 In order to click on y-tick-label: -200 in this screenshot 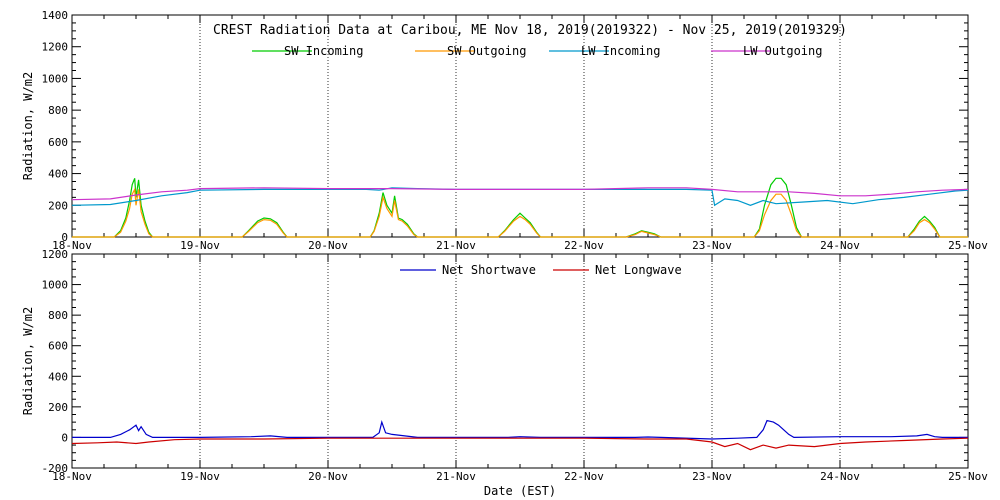, I will do `click(55, 468)`.